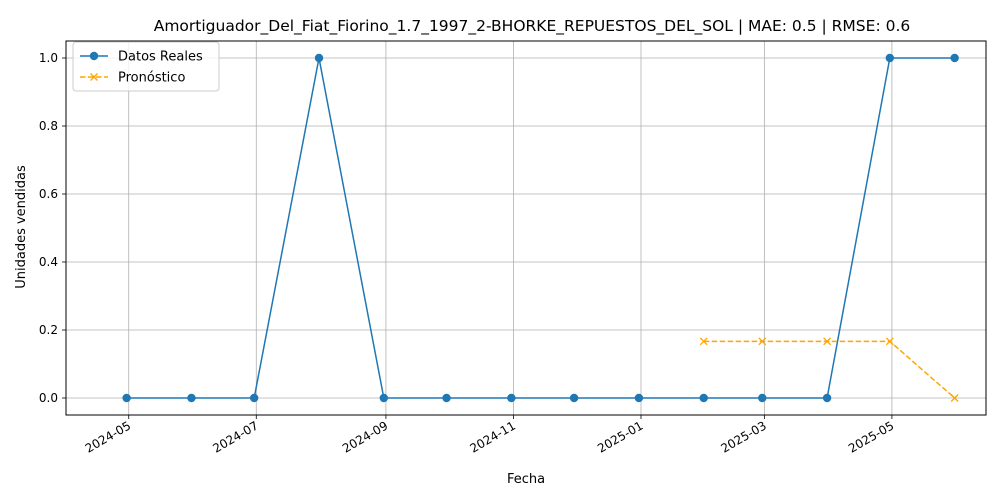 The height and width of the screenshot is (500, 1000). I want to click on legend-marker-datos-reales, so click(94, 56).